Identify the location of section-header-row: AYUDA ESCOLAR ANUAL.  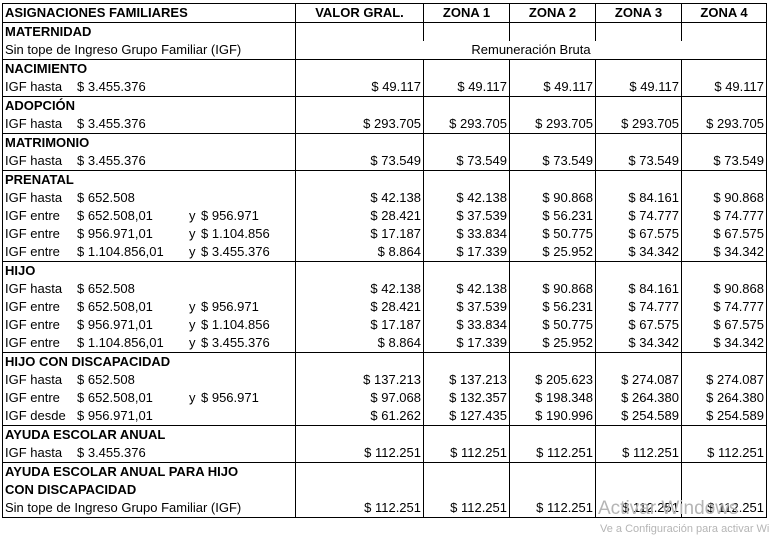
(384, 434).